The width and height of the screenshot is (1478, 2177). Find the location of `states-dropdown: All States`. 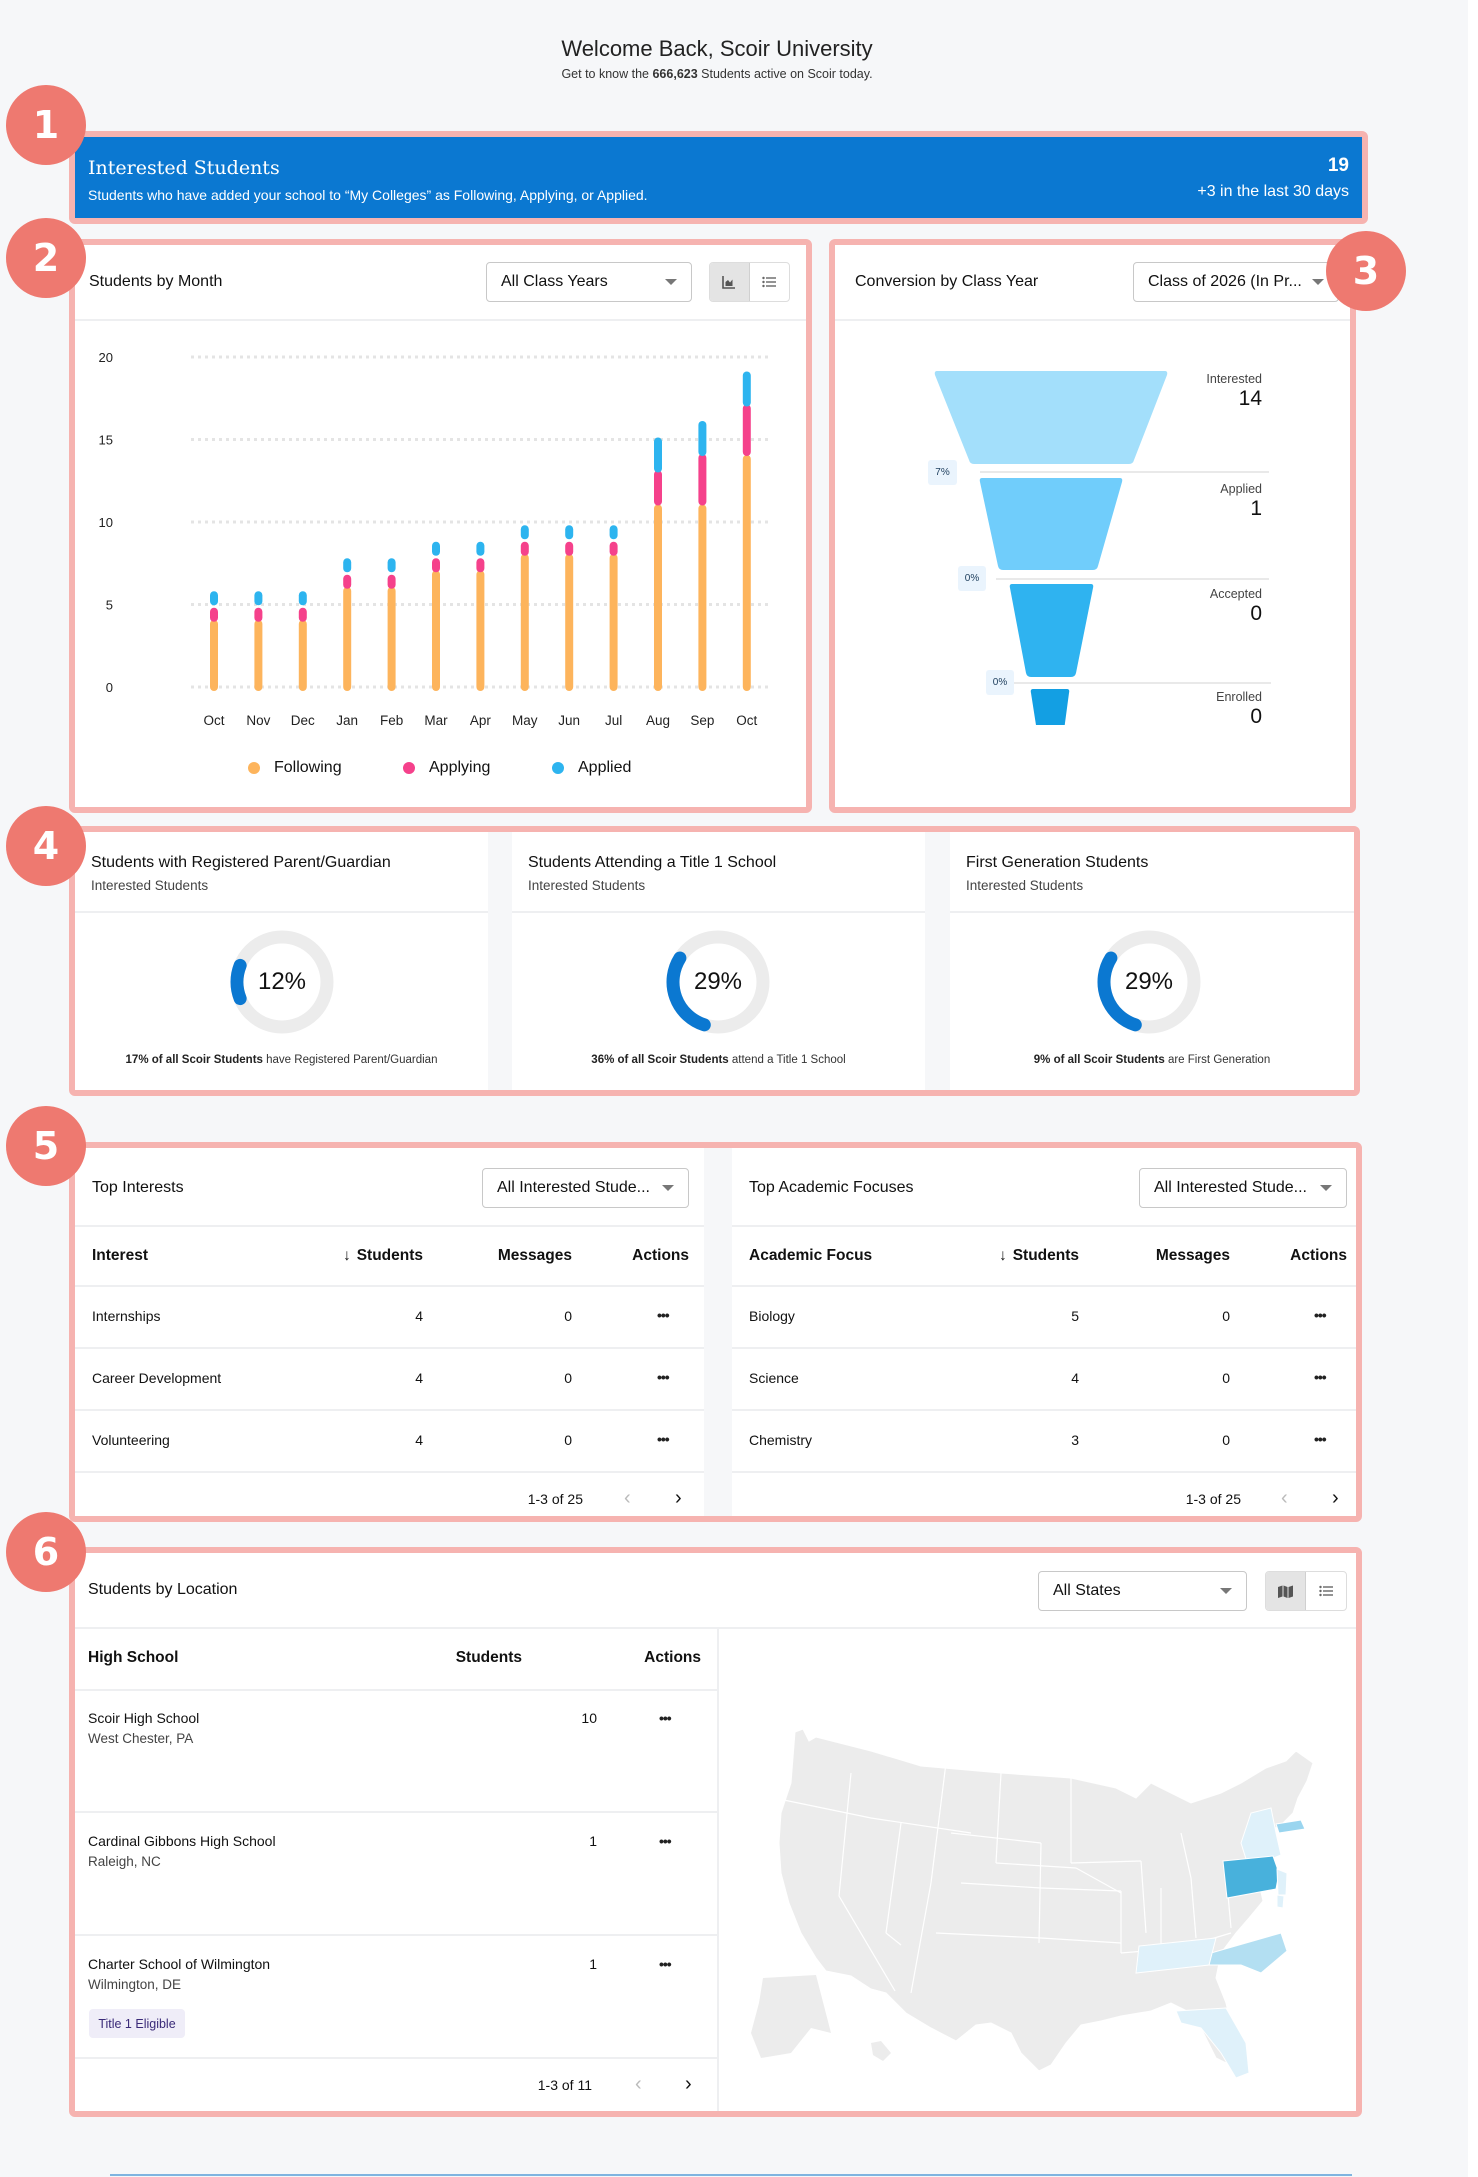

states-dropdown: All States is located at coordinates (1142, 1591).